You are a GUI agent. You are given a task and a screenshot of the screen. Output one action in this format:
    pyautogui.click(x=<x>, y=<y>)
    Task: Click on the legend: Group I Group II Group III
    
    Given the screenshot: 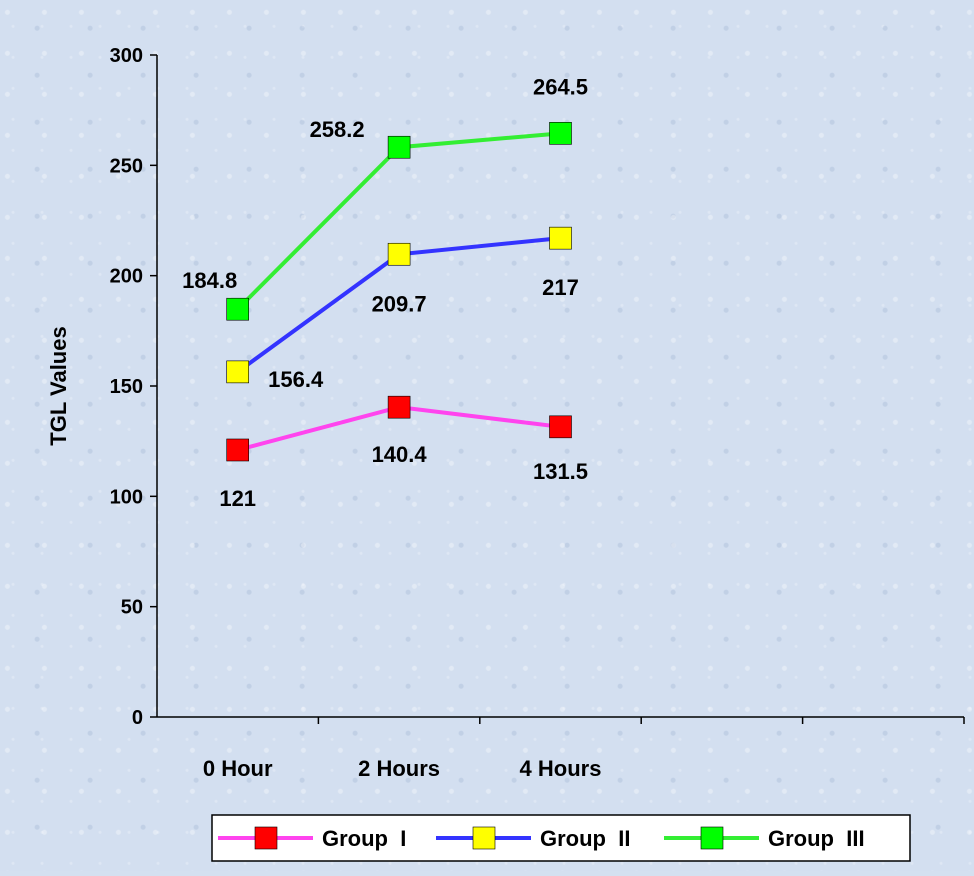 What is the action you would take?
    pyautogui.click(x=561, y=838)
    